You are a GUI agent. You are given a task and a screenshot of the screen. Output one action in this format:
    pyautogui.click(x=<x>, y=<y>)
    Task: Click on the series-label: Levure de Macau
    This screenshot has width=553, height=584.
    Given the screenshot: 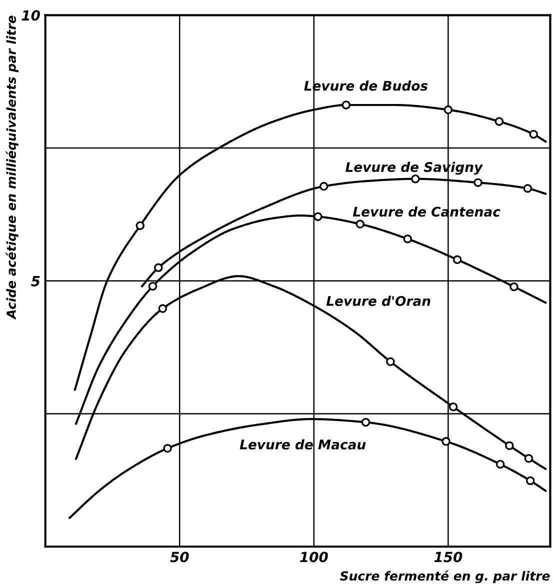 What is the action you would take?
    pyautogui.click(x=303, y=444)
    